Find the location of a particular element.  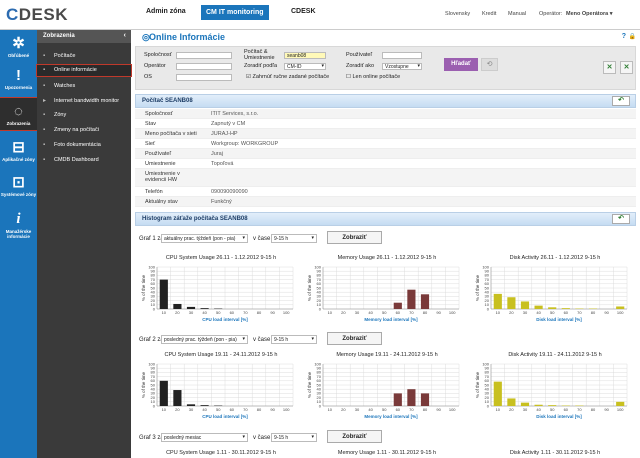

graf-2-time-select: 9-15 h is located at coordinates (294, 339).